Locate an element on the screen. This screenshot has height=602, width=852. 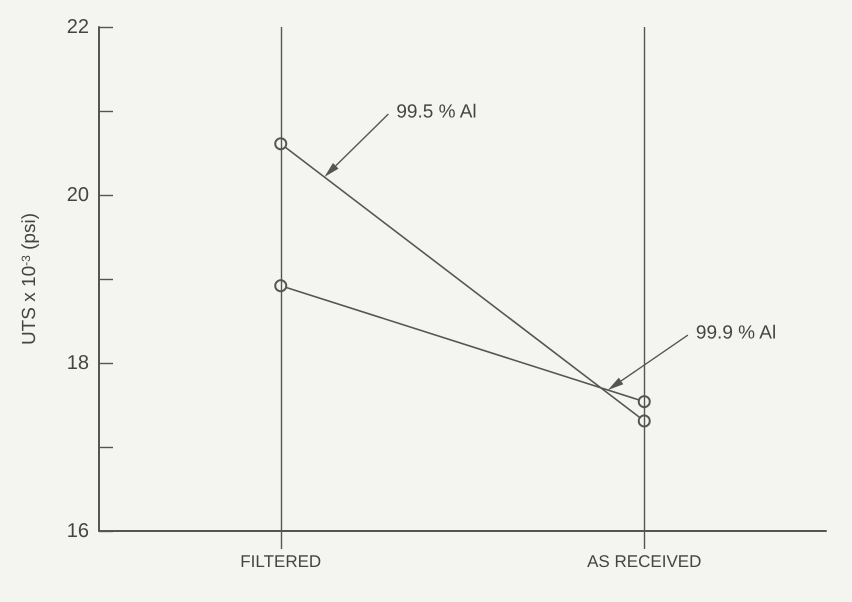
x-tick-label: AS RECEIVED is located at coordinates (644, 561).